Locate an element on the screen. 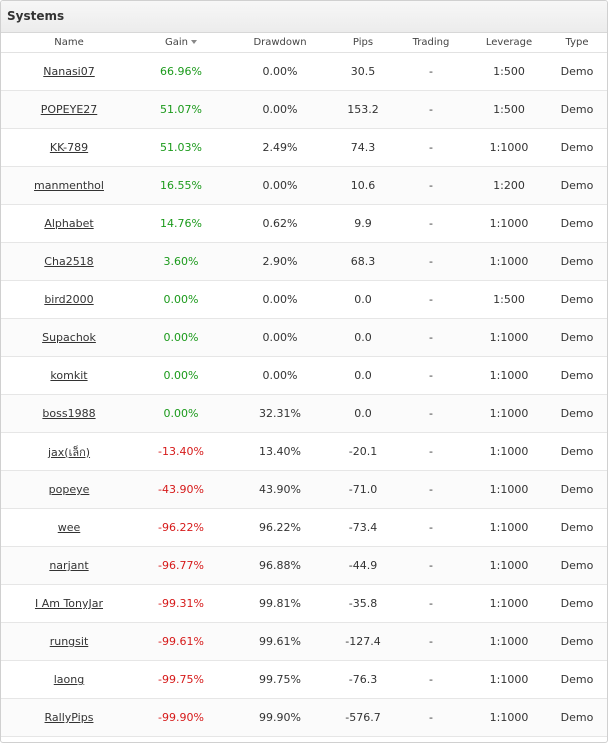  cell-pips: 74.3 is located at coordinates (363, 147).